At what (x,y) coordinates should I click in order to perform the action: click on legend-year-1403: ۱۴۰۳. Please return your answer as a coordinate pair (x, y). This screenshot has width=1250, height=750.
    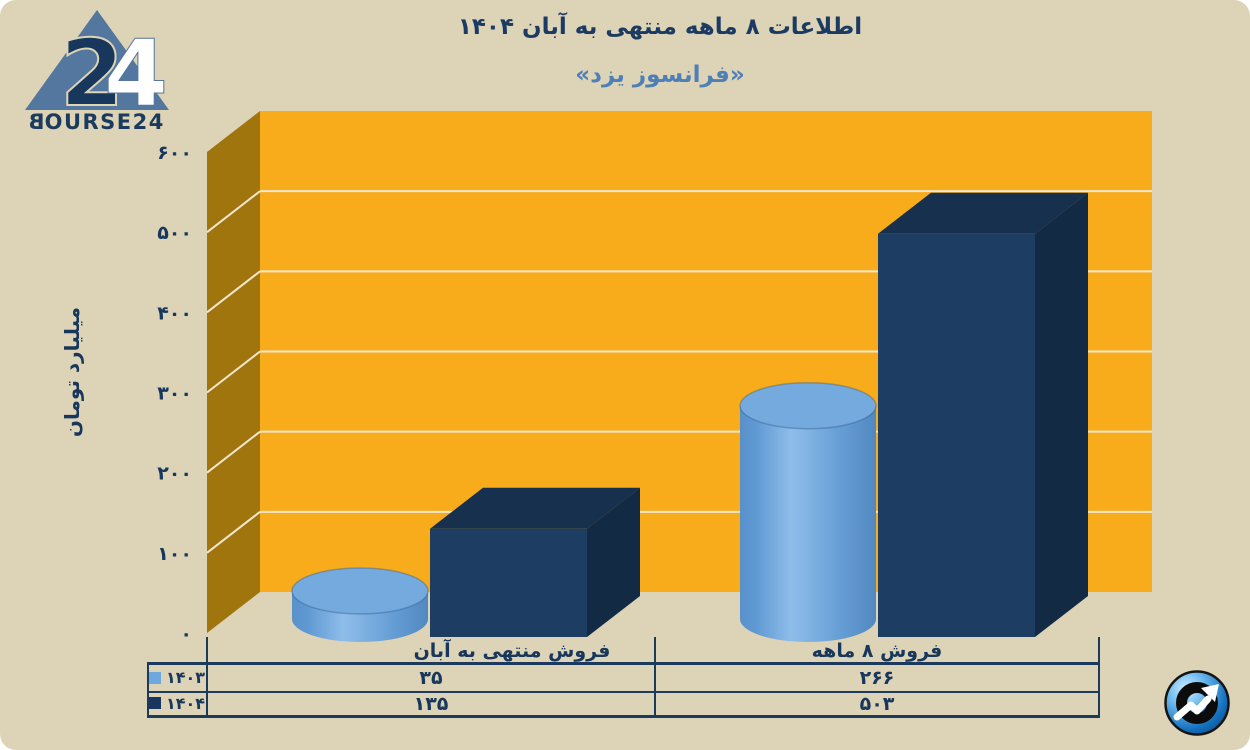
    Looking at the image, I should click on (185, 677).